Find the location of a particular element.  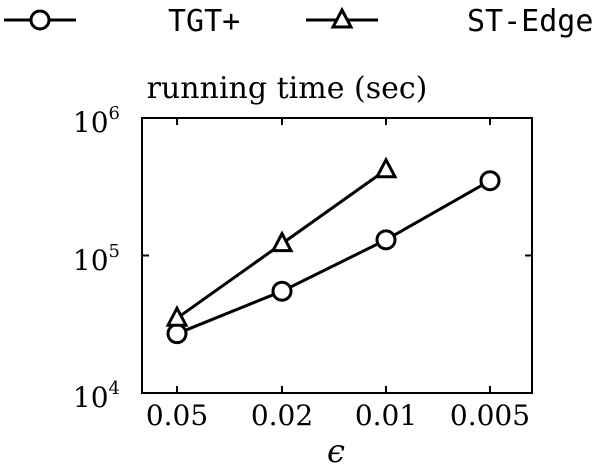

y-tick-1e6: 106 is located at coordinates (302, 121).